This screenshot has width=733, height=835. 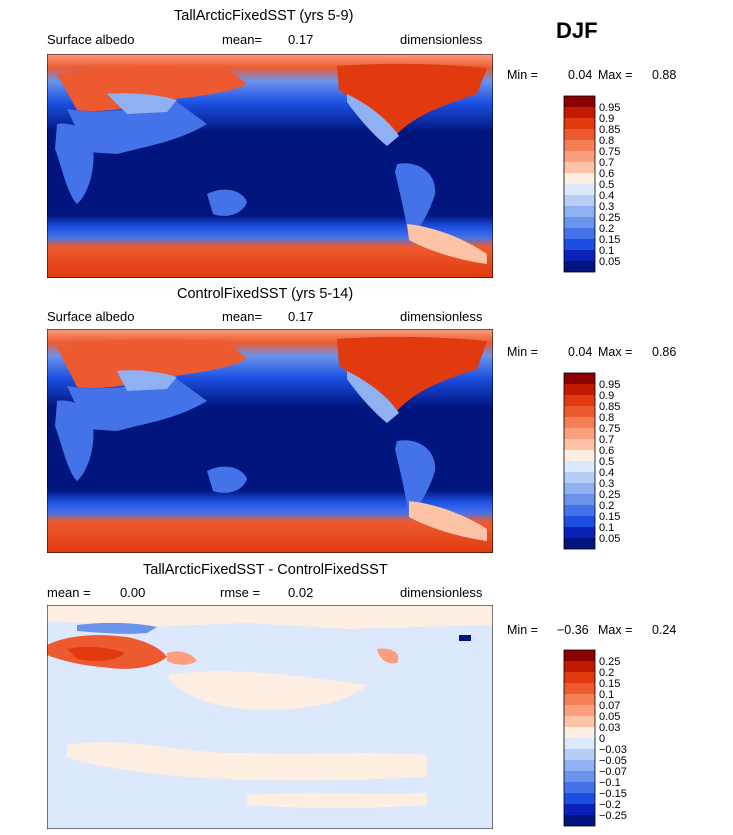 What do you see at coordinates (606, 473) in the screenshot?
I see `colorbar-level-label: 0.4` at bounding box center [606, 473].